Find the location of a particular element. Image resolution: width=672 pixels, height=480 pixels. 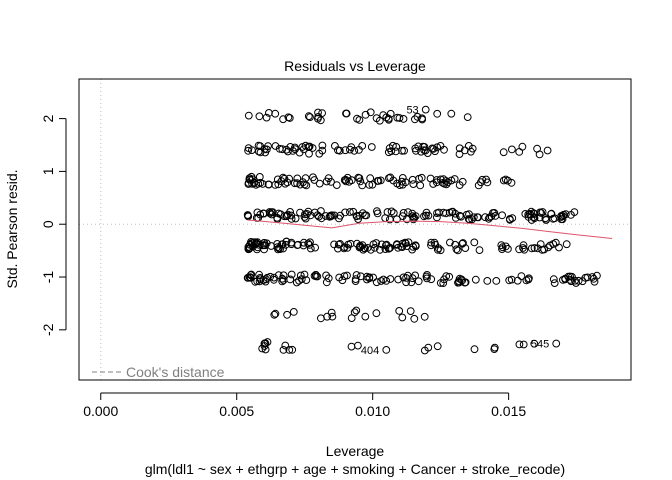

x-tick-label: 0.000 is located at coordinates (100, 411).